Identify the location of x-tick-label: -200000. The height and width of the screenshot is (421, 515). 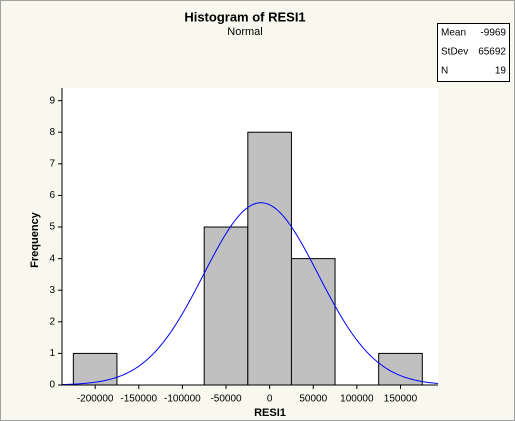
(95, 399).